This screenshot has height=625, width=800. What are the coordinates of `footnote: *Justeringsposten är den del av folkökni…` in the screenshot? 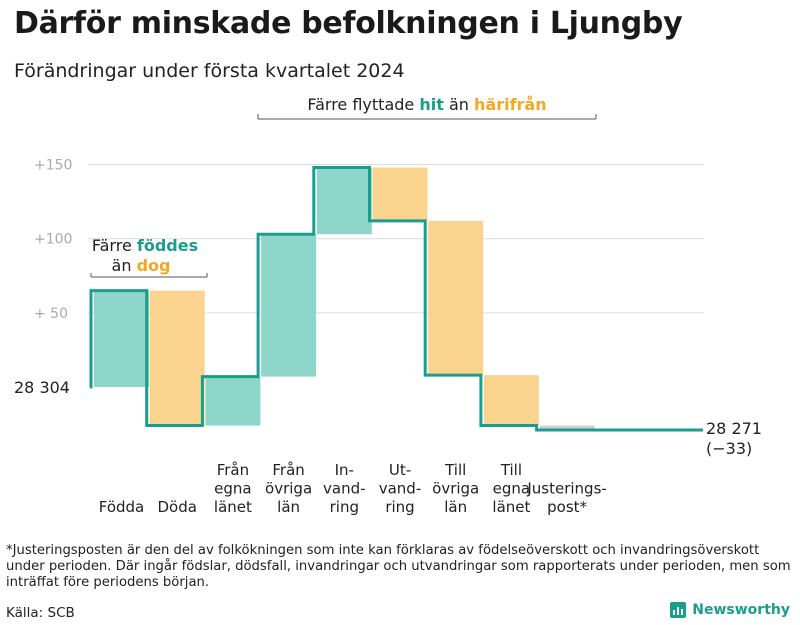 It's located at (398, 566).